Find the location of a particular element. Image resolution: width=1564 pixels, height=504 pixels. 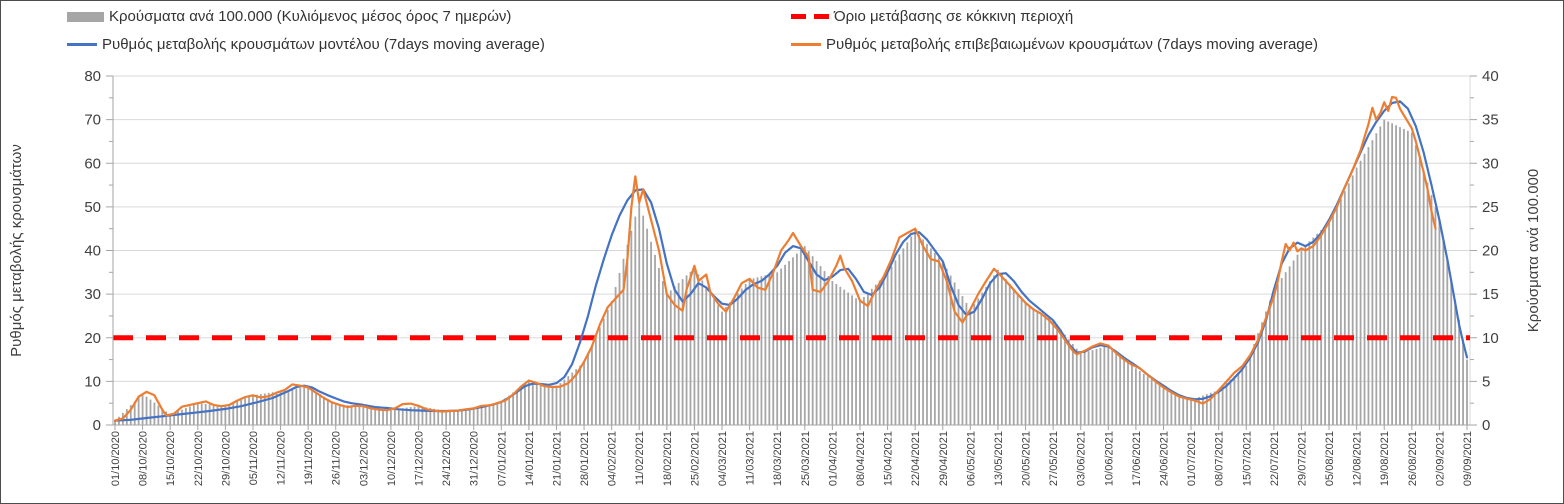

x-tick-label: 06/05/2021 is located at coordinates (971, 458).